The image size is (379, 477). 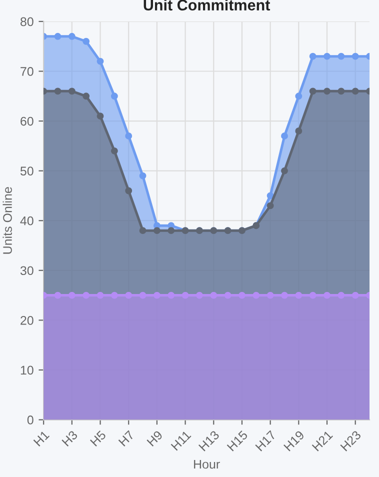 I want to click on y-tick-label: 0, so click(x=30, y=420).